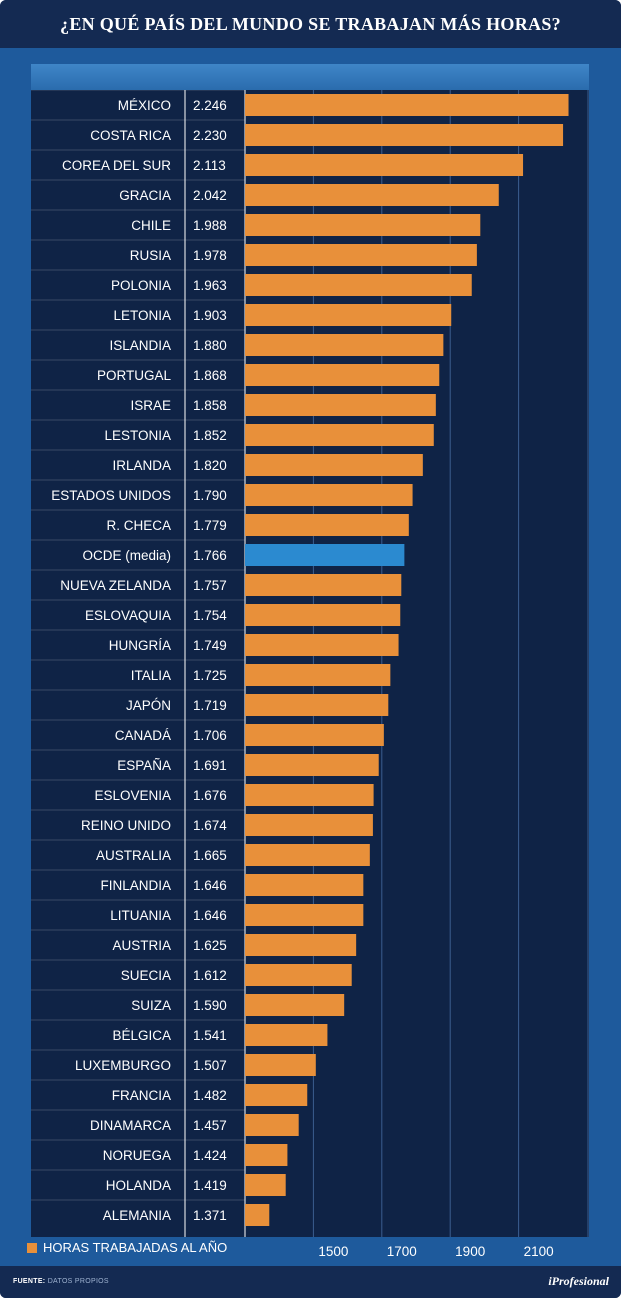 The height and width of the screenshot is (1298, 621). I want to click on source-label: FUENTE:, so click(29, 1281).